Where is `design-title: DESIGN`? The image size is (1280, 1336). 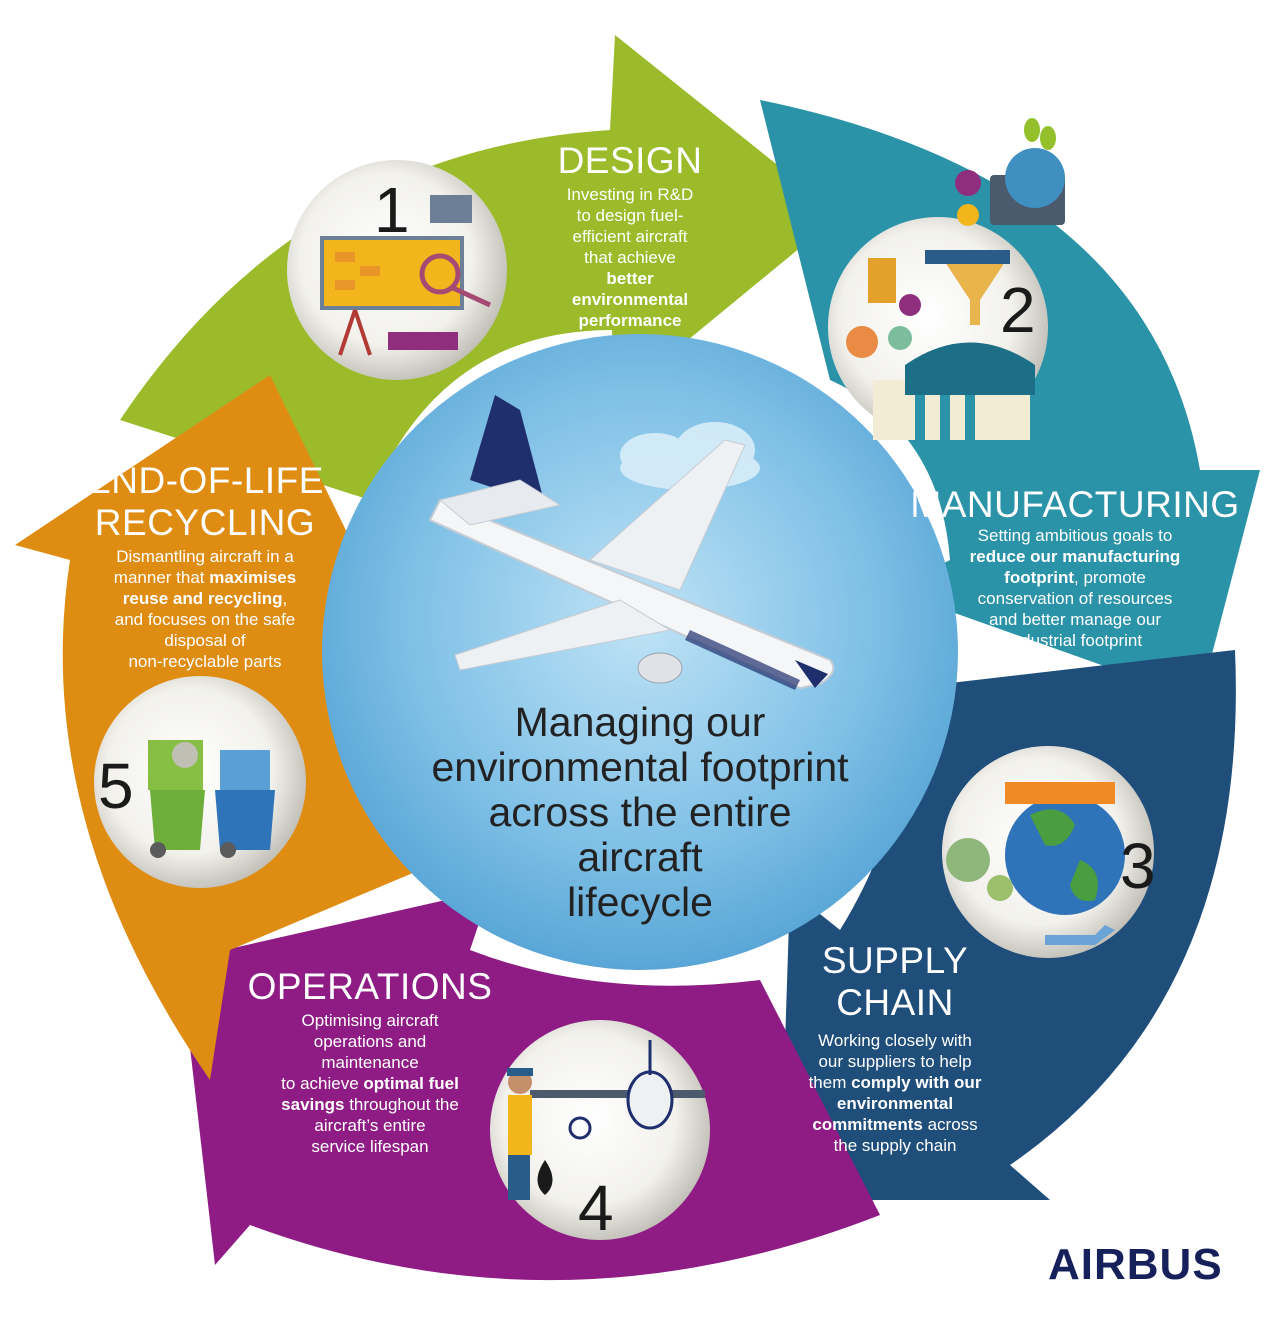 design-title: DESIGN is located at coordinates (630, 160).